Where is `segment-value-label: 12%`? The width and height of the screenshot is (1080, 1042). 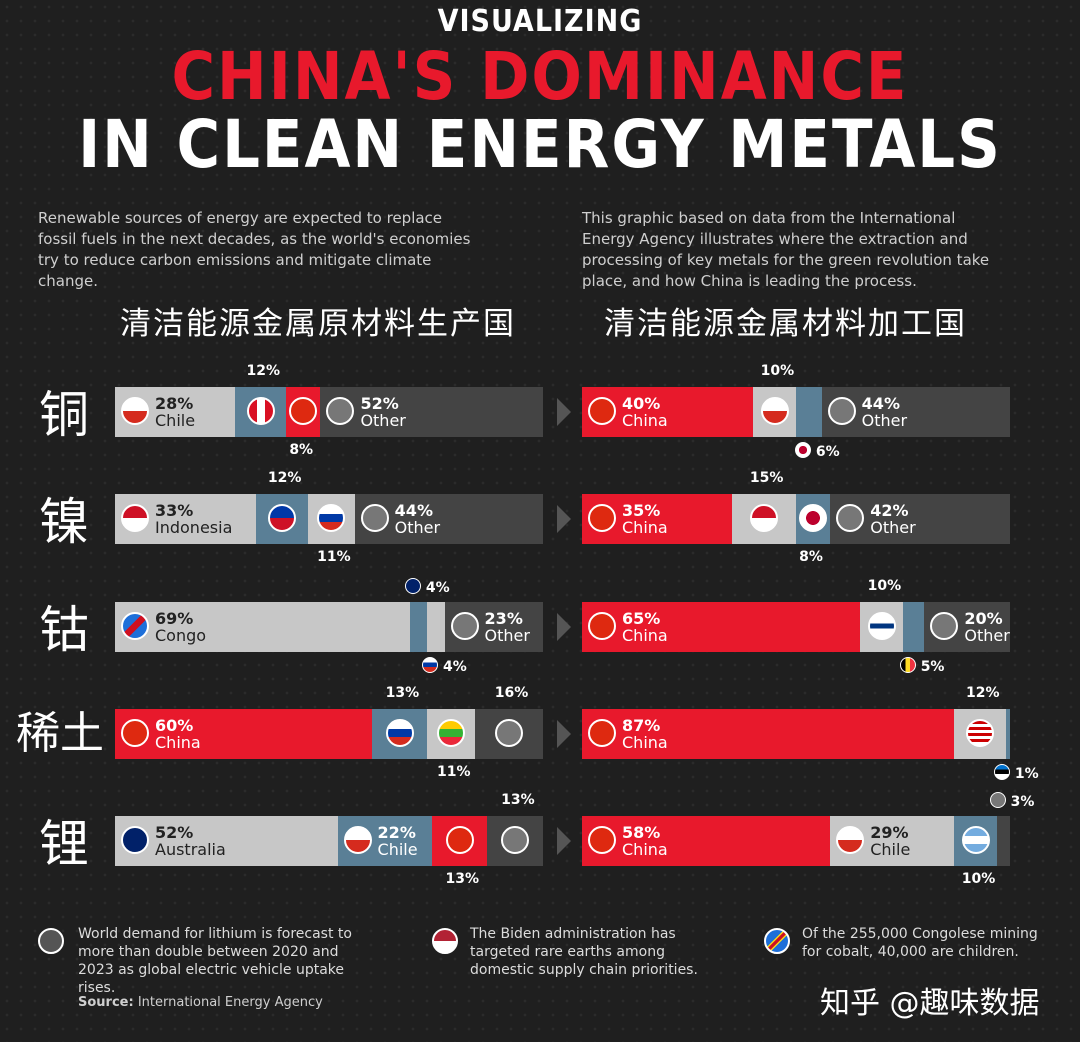
segment-value-label: 12% is located at coordinates (285, 478).